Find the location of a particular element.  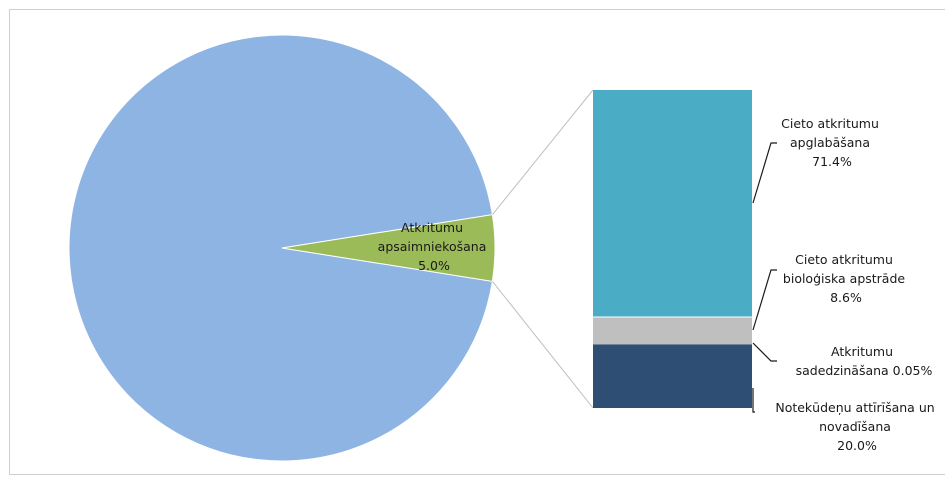

segment-label-biologiska-apstrade: Cieto atkritumu bioloģiska apstrāde 8.6% is located at coordinates (846, 278).